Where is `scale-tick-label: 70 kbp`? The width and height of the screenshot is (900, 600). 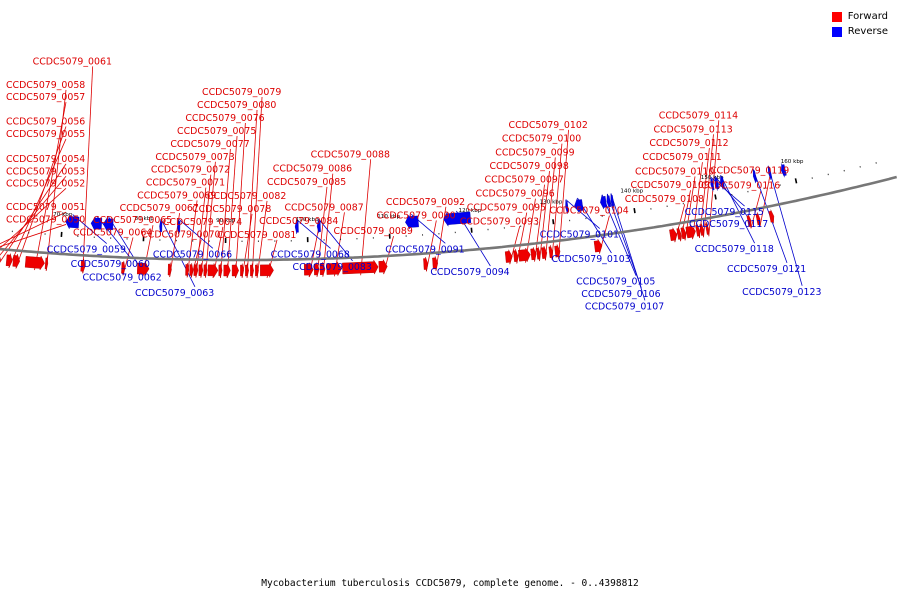
scale-tick-label: 70 kbp is located at coordinates (63, 215).